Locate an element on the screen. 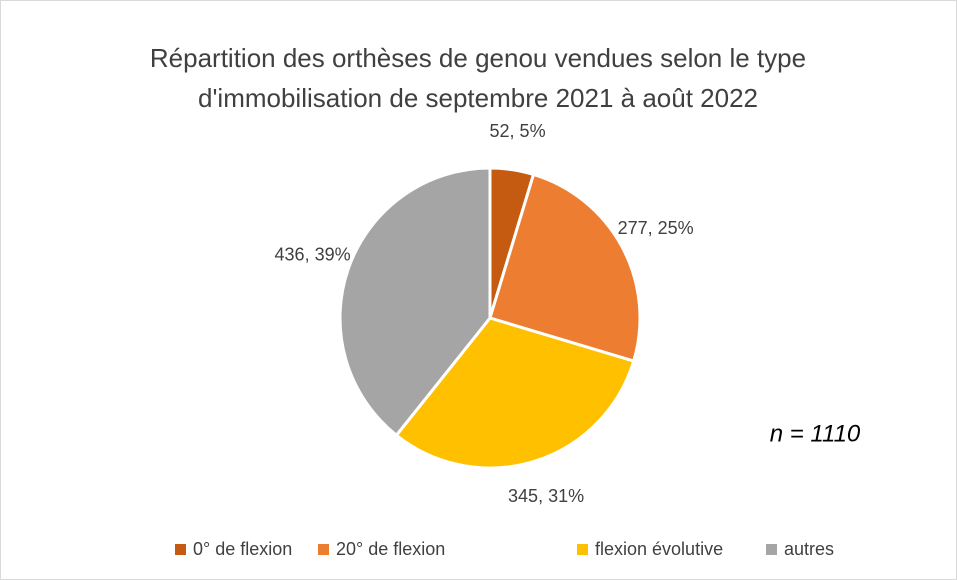 This screenshot has width=957, height=580. legend-label: 0° de flexion is located at coordinates (242, 549).